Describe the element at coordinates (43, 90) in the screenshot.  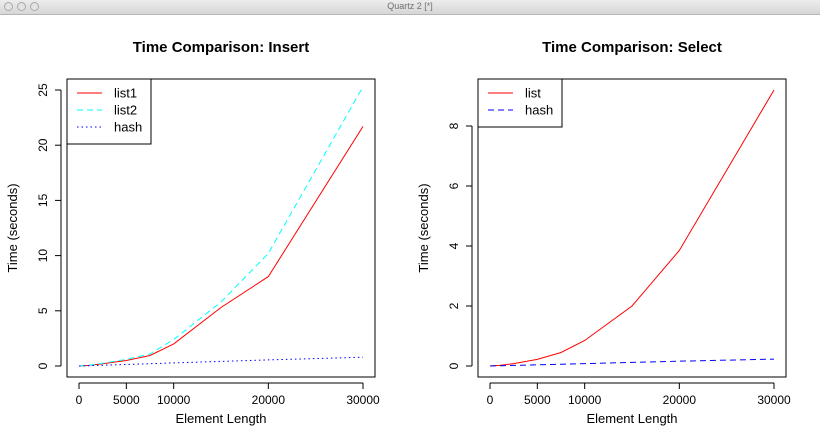
I see `y-tick-label: 25` at that location.